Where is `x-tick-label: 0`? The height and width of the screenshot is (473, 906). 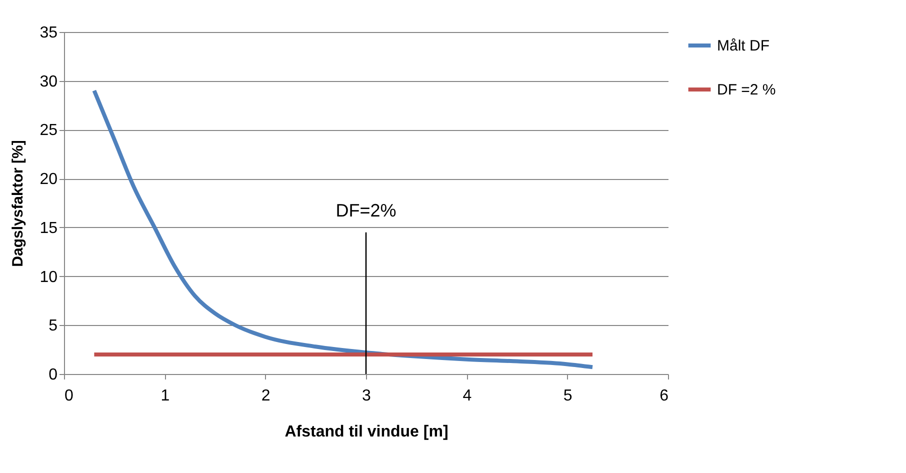
x-tick-label: 0 is located at coordinates (69, 396).